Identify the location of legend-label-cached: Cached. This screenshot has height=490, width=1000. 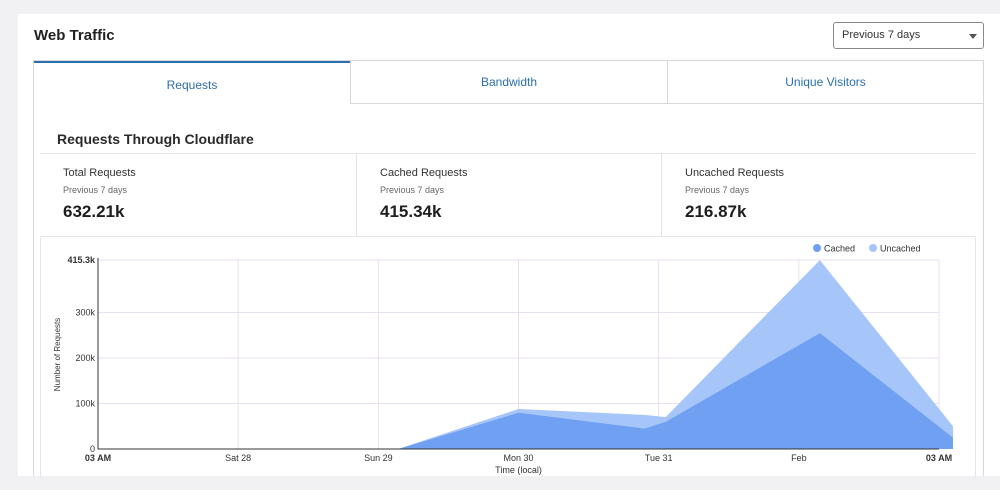
(839, 249).